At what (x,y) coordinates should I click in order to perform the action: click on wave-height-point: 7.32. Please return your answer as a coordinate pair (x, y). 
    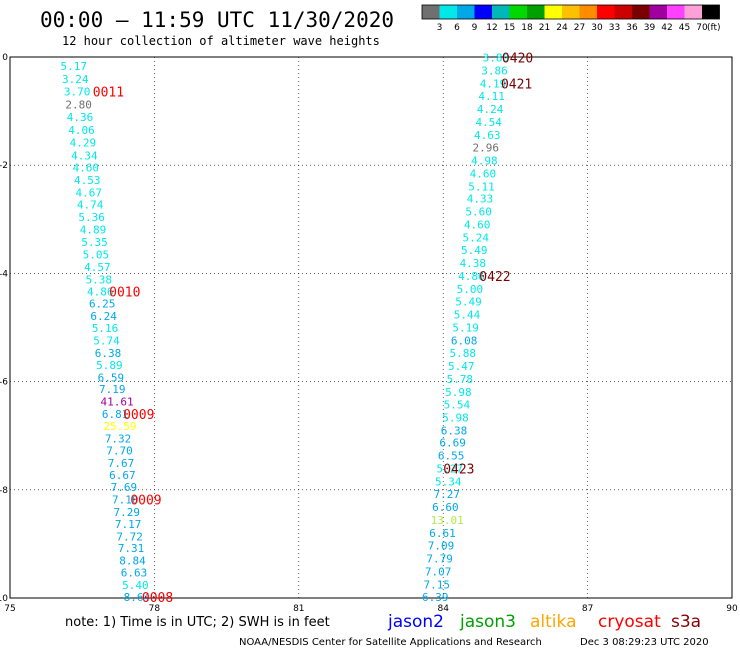
    Looking at the image, I should click on (118, 438).